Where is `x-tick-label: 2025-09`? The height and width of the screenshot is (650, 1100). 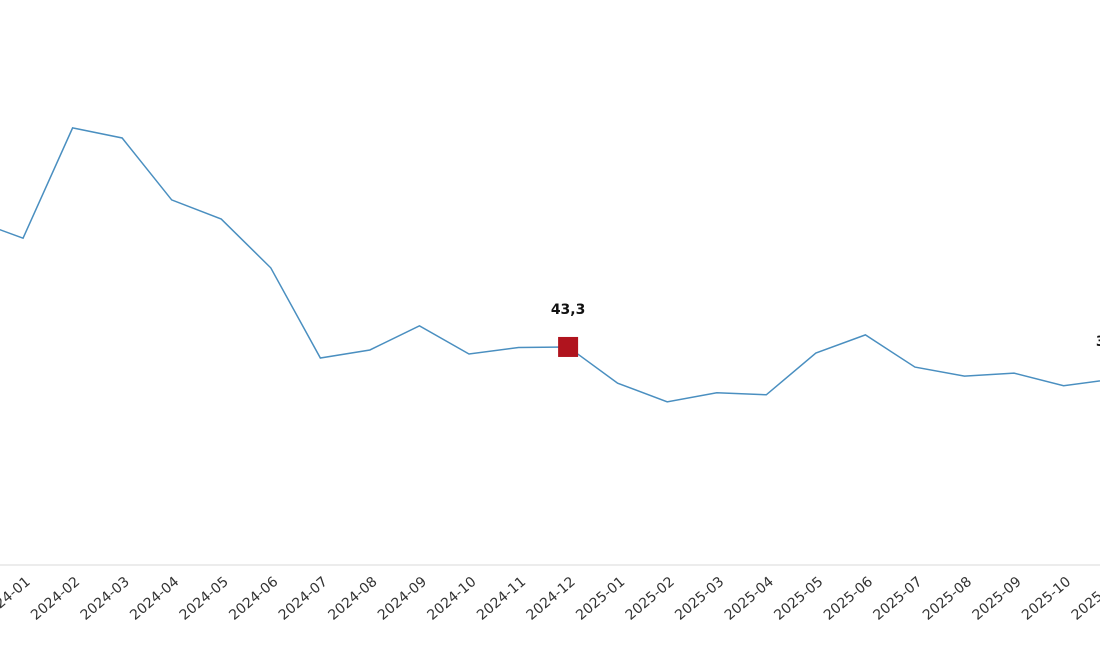
x-tick-label: 2025-09 is located at coordinates (997, 599).